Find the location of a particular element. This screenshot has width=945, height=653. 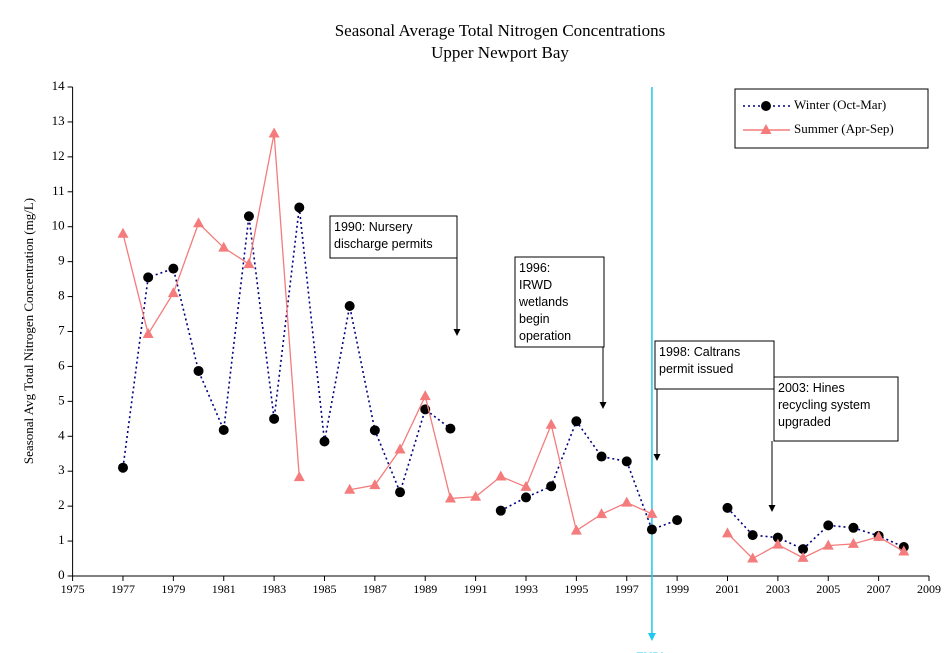

annotation-text: operation is located at coordinates (545, 336).